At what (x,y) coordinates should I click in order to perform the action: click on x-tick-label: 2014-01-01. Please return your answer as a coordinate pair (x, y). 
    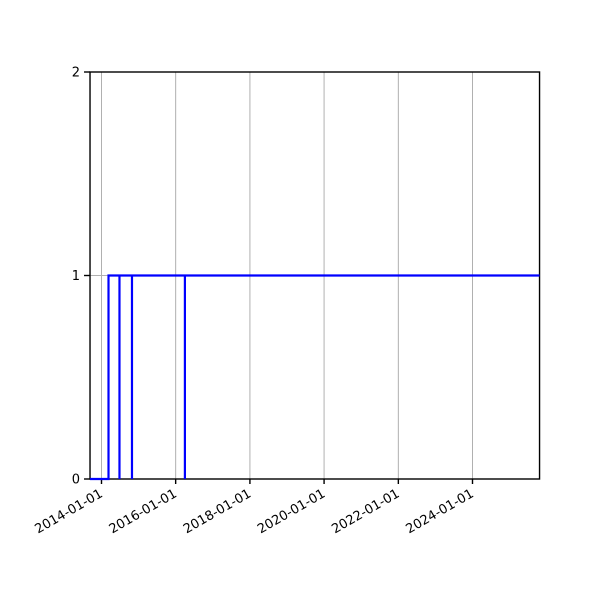
    Looking at the image, I should click on (69, 511).